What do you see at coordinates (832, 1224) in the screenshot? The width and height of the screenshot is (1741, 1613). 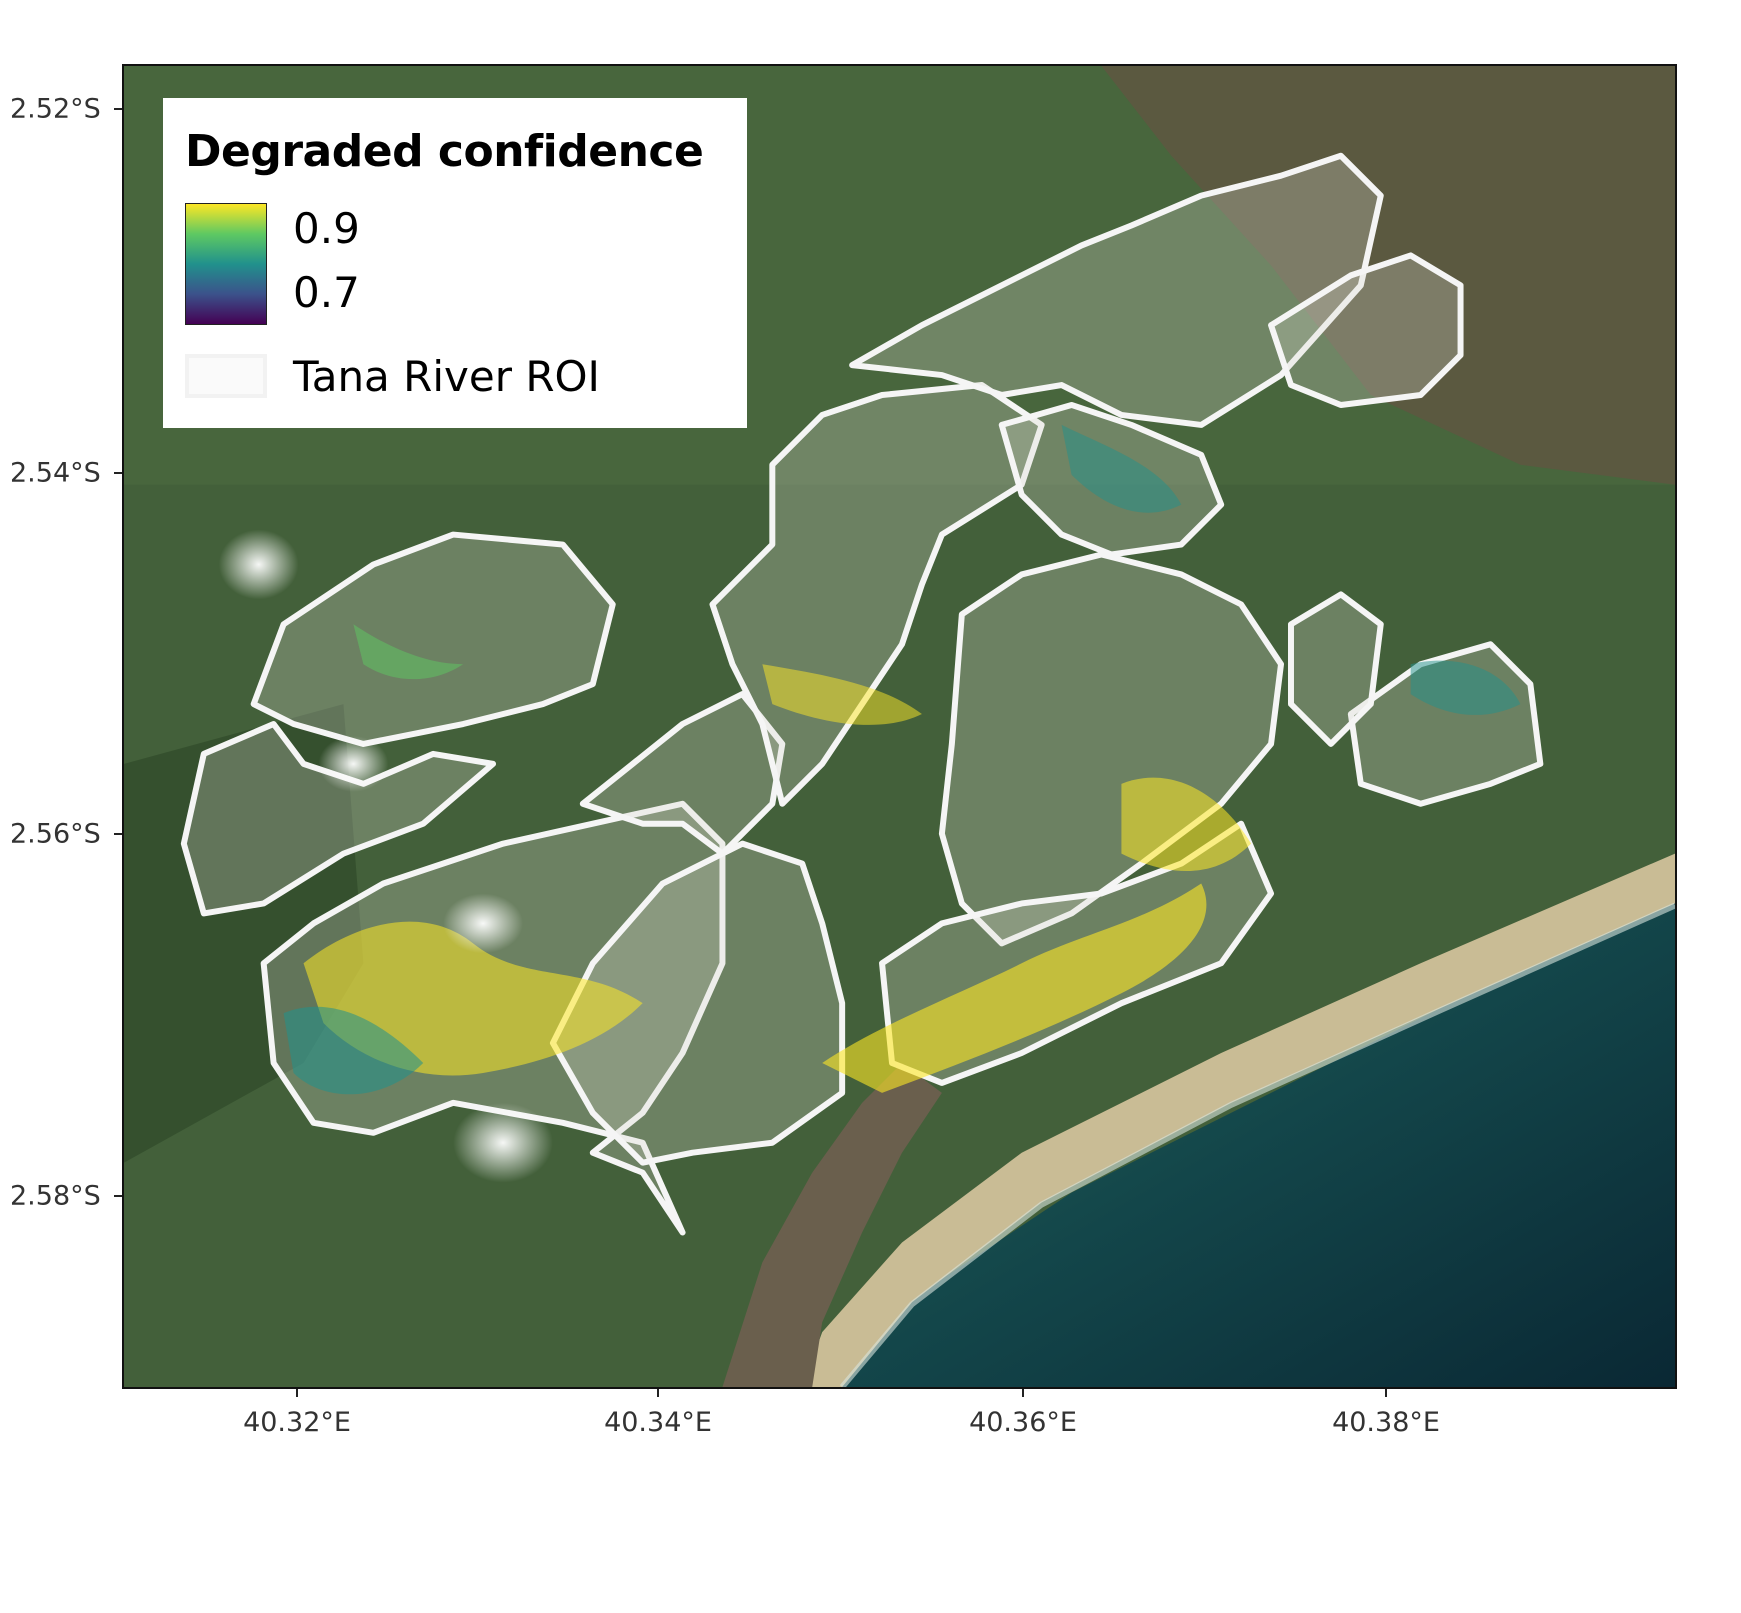 I see `river-mouth` at bounding box center [832, 1224].